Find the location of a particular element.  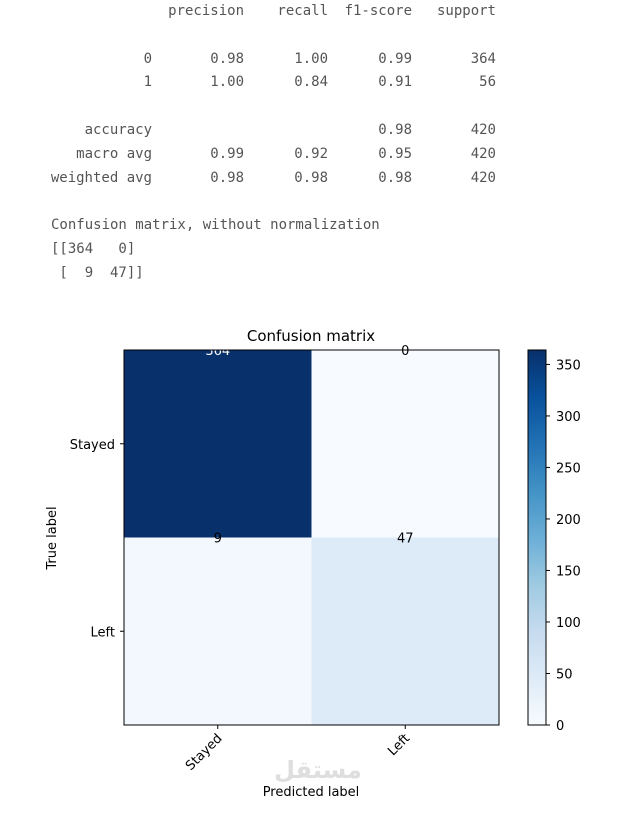

colorbar-tick-label: 250 is located at coordinates (568, 468).